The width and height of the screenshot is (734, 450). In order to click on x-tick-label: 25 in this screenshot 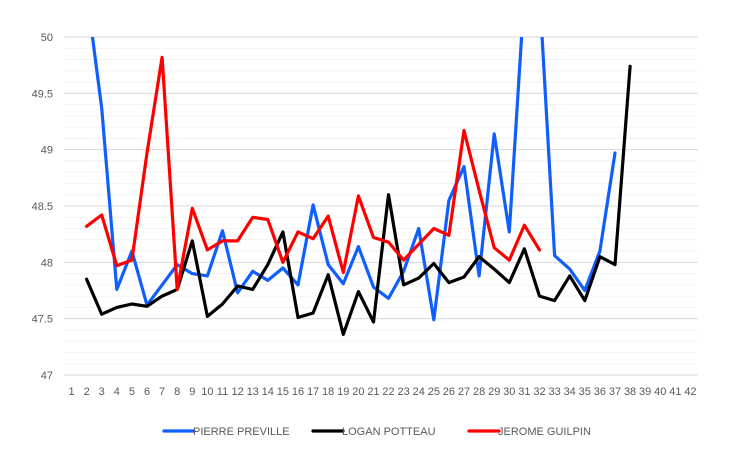, I will do `click(434, 392)`.